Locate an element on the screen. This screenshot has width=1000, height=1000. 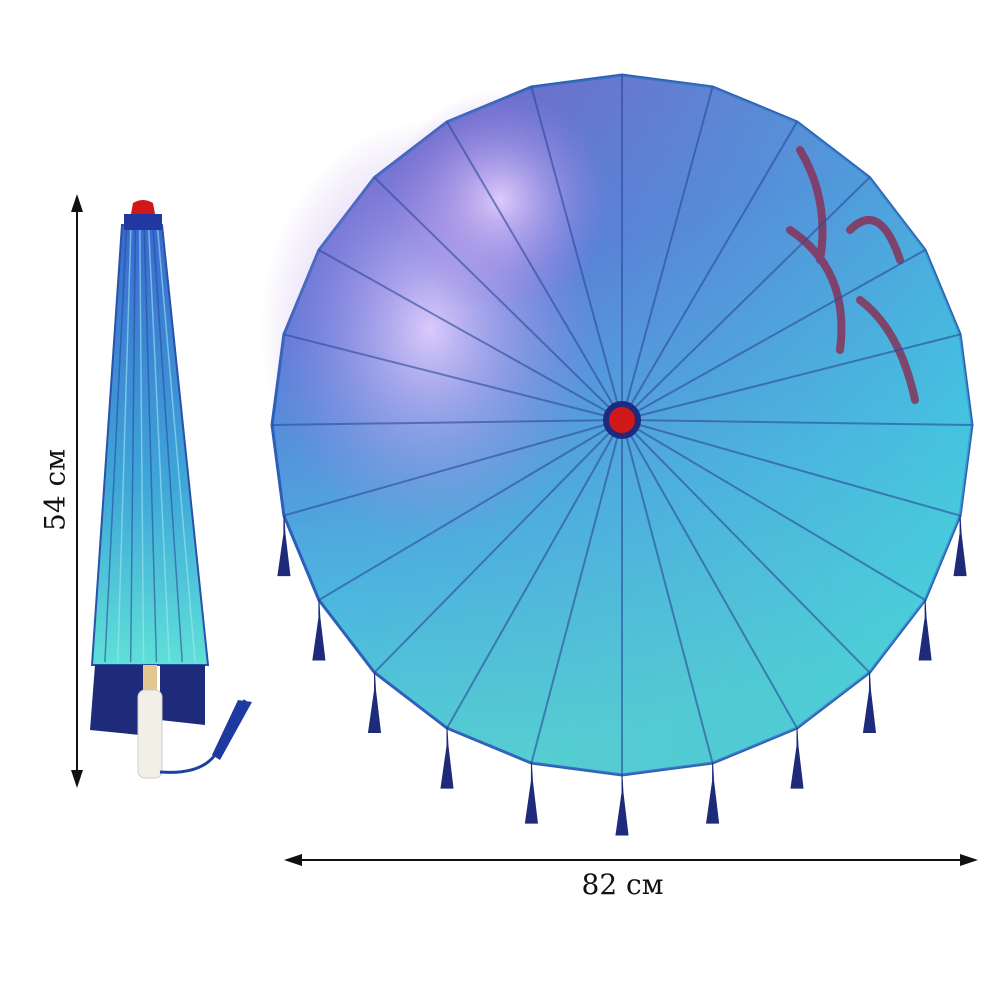
umbrella-top-cap is located at coordinates (622, 420).